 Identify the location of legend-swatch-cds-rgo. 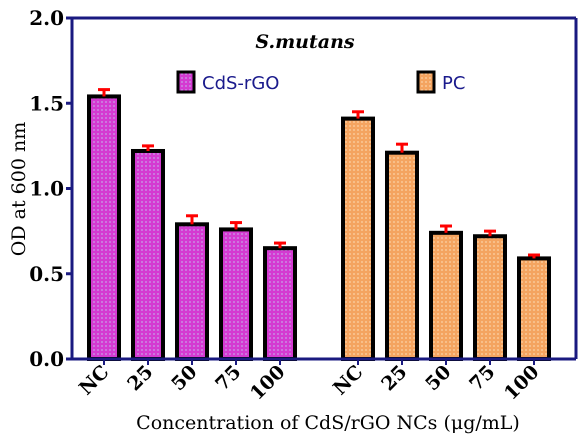
(186, 82).